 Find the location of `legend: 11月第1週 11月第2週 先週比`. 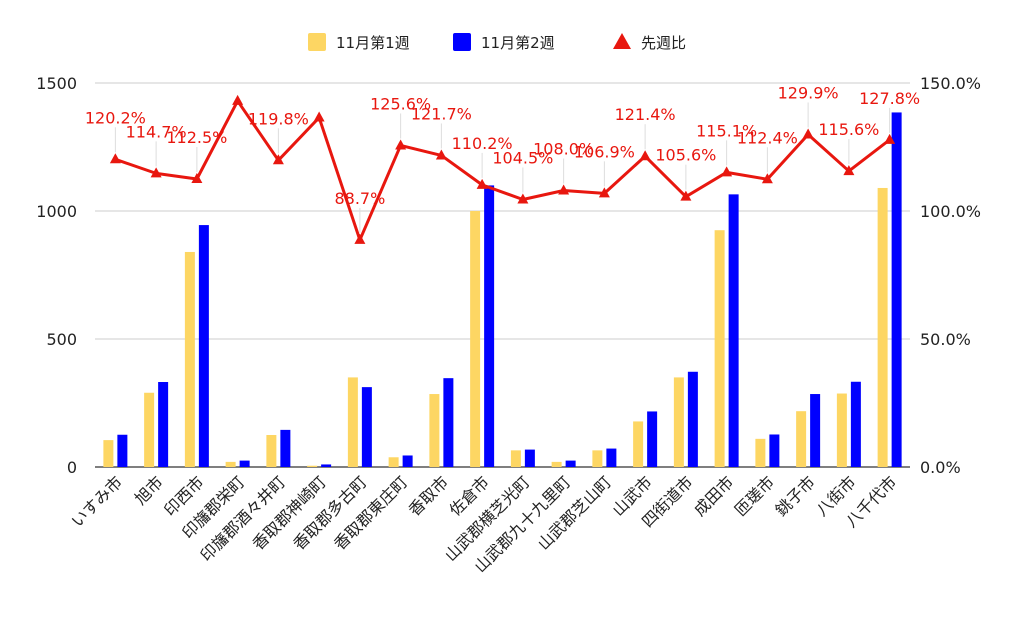

legend: 11月第1週 11月第2週 先週比 is located at coordinates (497, 42).